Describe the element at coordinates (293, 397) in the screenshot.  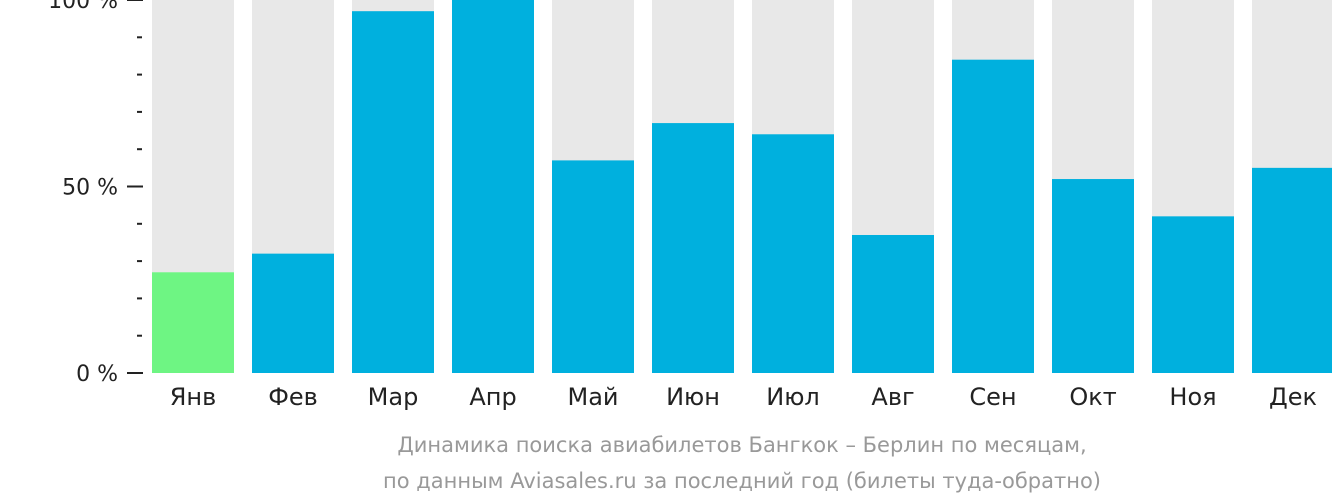
I see `x-tick-label: Фев` at that location.